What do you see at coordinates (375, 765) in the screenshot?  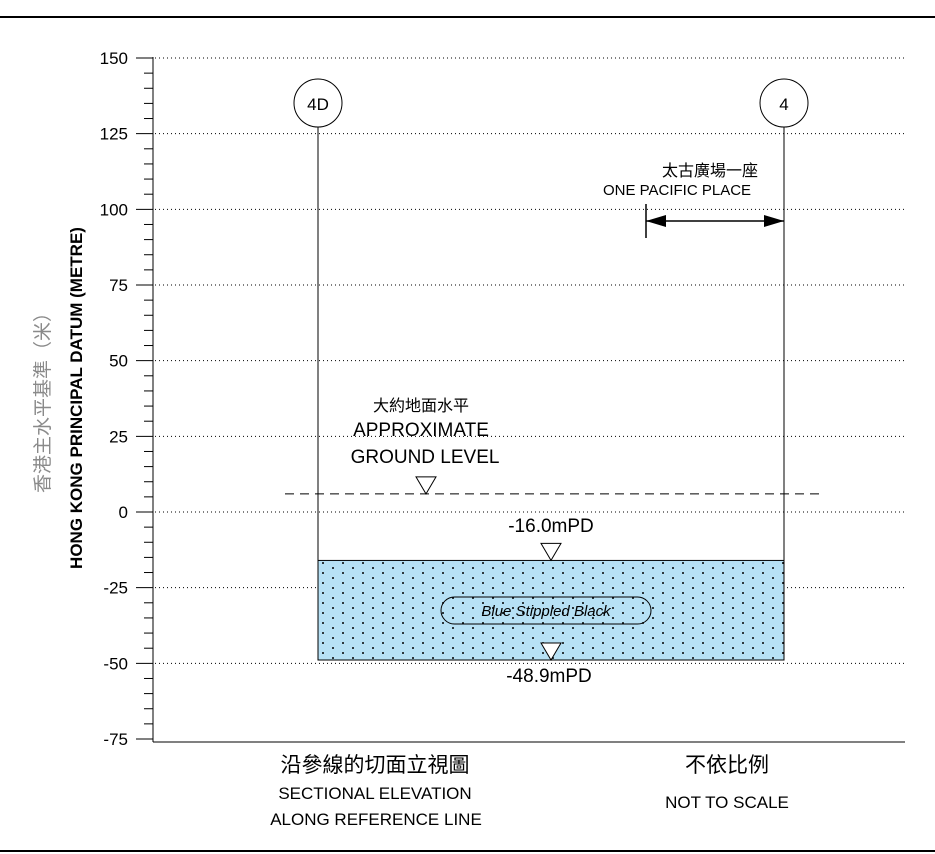 I see `section-title-zh: 沿參線的切面立視圖` at bounding box center [375, 765].